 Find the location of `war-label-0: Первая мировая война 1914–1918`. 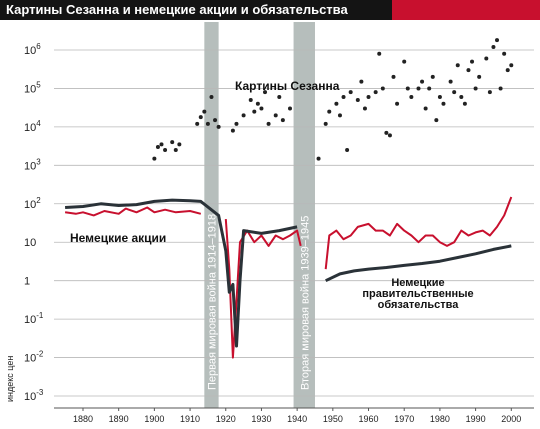

war-label-0: Первая мировая война 1914–1918 is located at coordinates (212, 302).